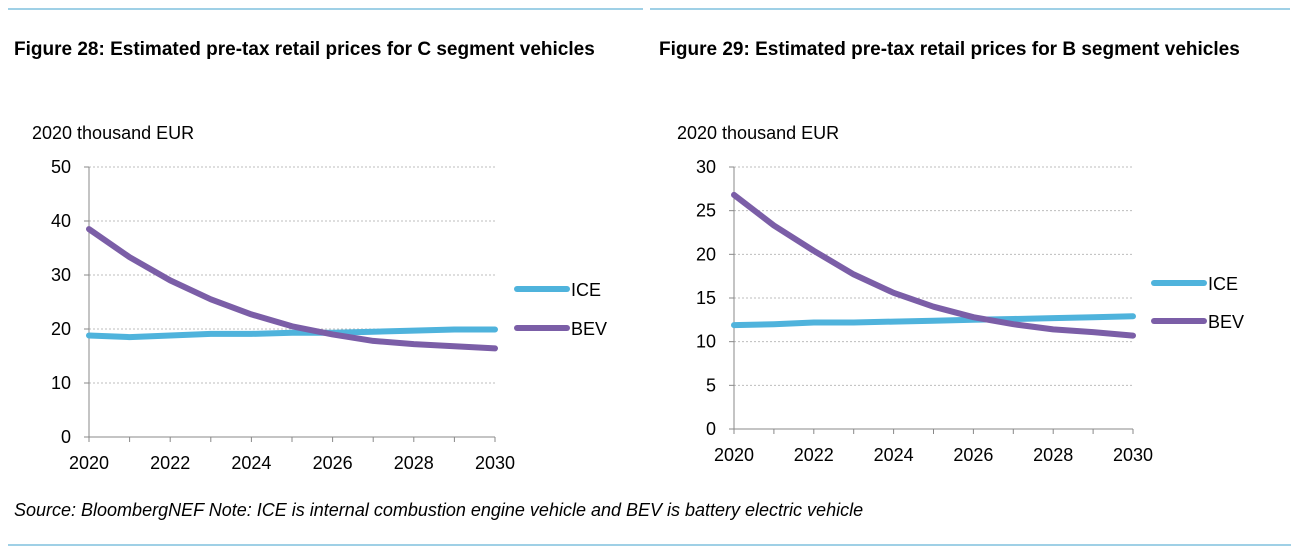  Describe the element at coordinates (61, 167) in the screenshot. I see `y-tick-label: 50` at that location.